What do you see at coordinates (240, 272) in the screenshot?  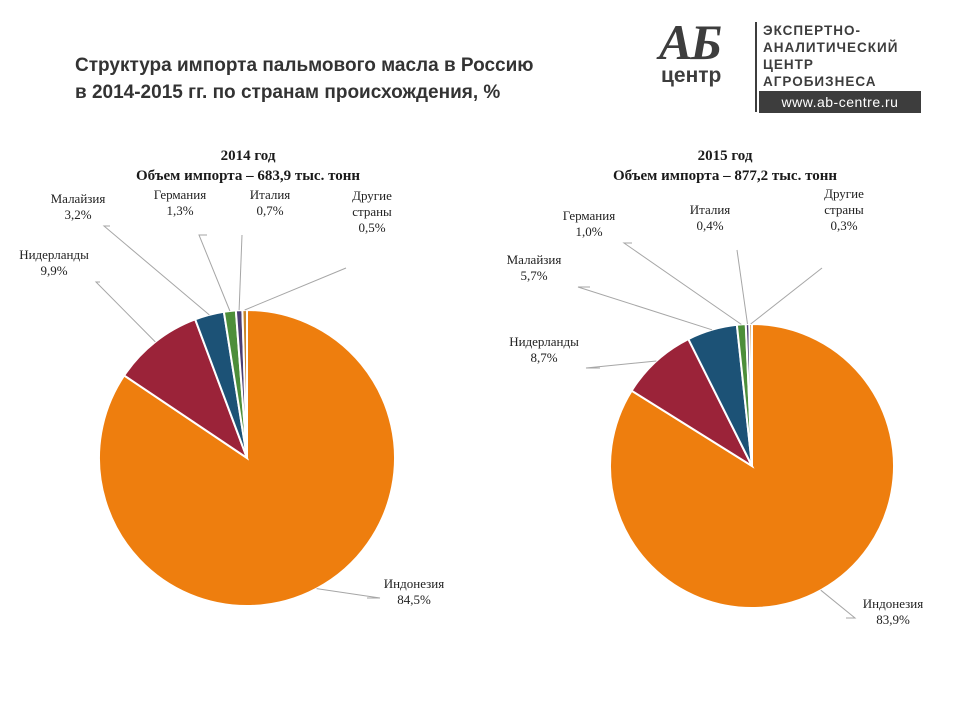 I see `pie-2014-leader-italy` at bounding box center [240, 272].